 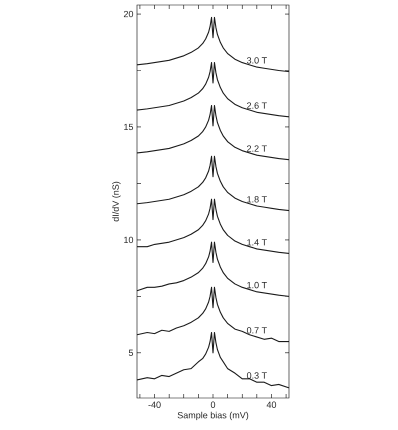 What do you see at coordinates (257, 148) in the screenshot?
I see `series-label: 2.2 T` at bounding box center [257, 148].